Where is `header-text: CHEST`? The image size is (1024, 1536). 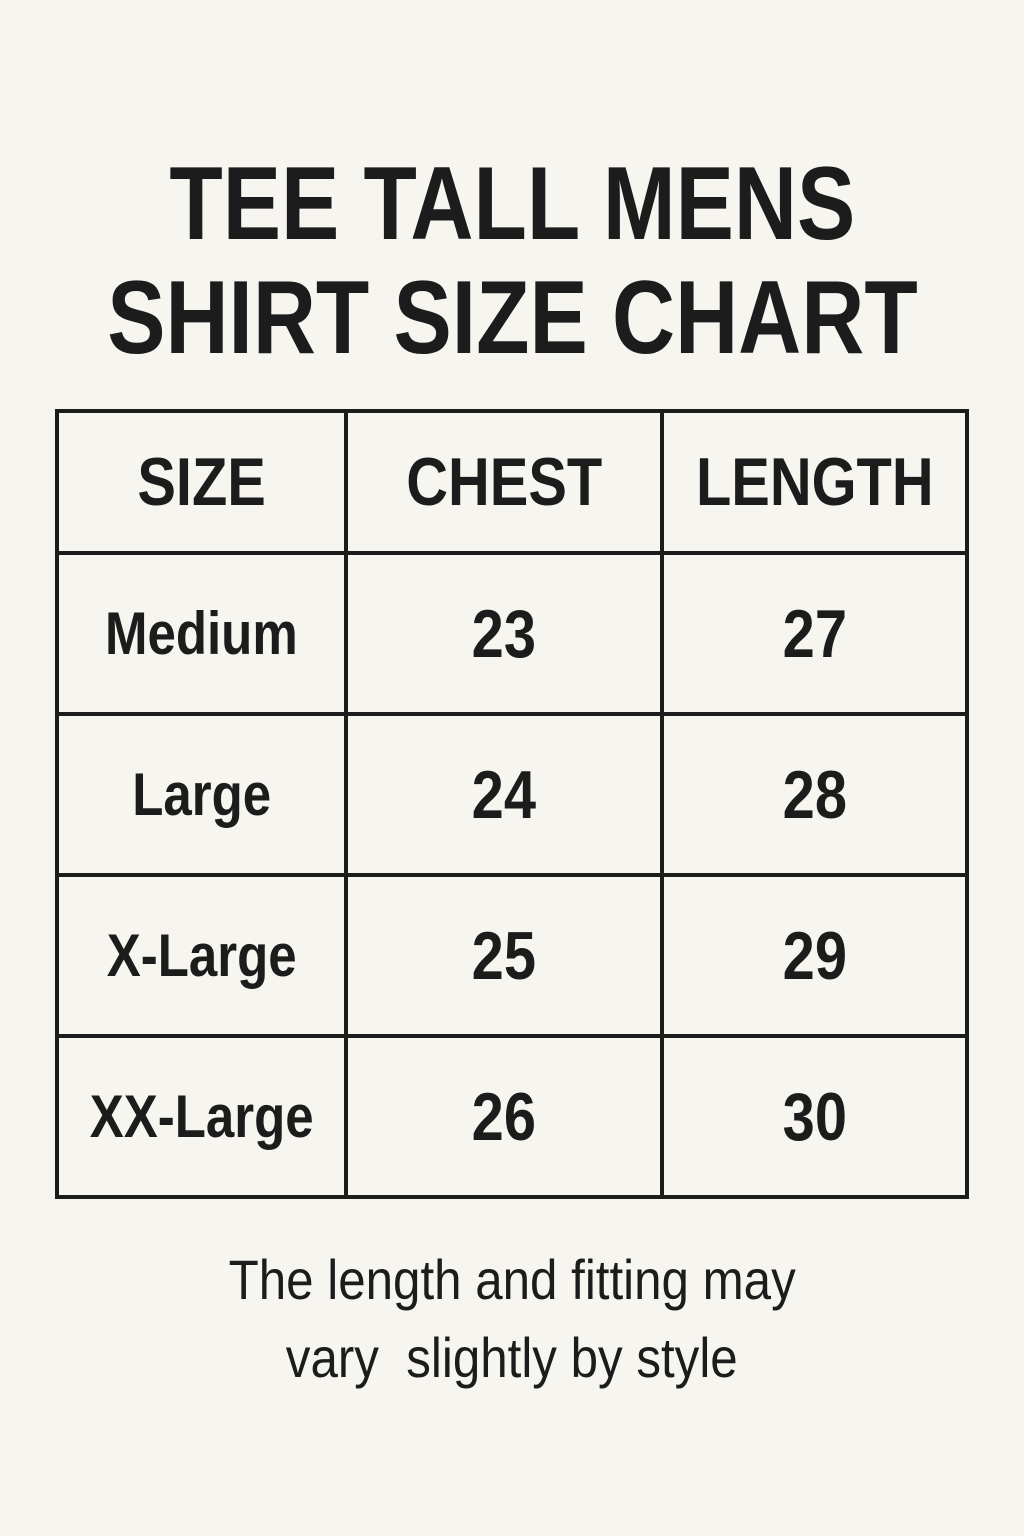 header-text: CHEST is located at coordinates (504, 482).